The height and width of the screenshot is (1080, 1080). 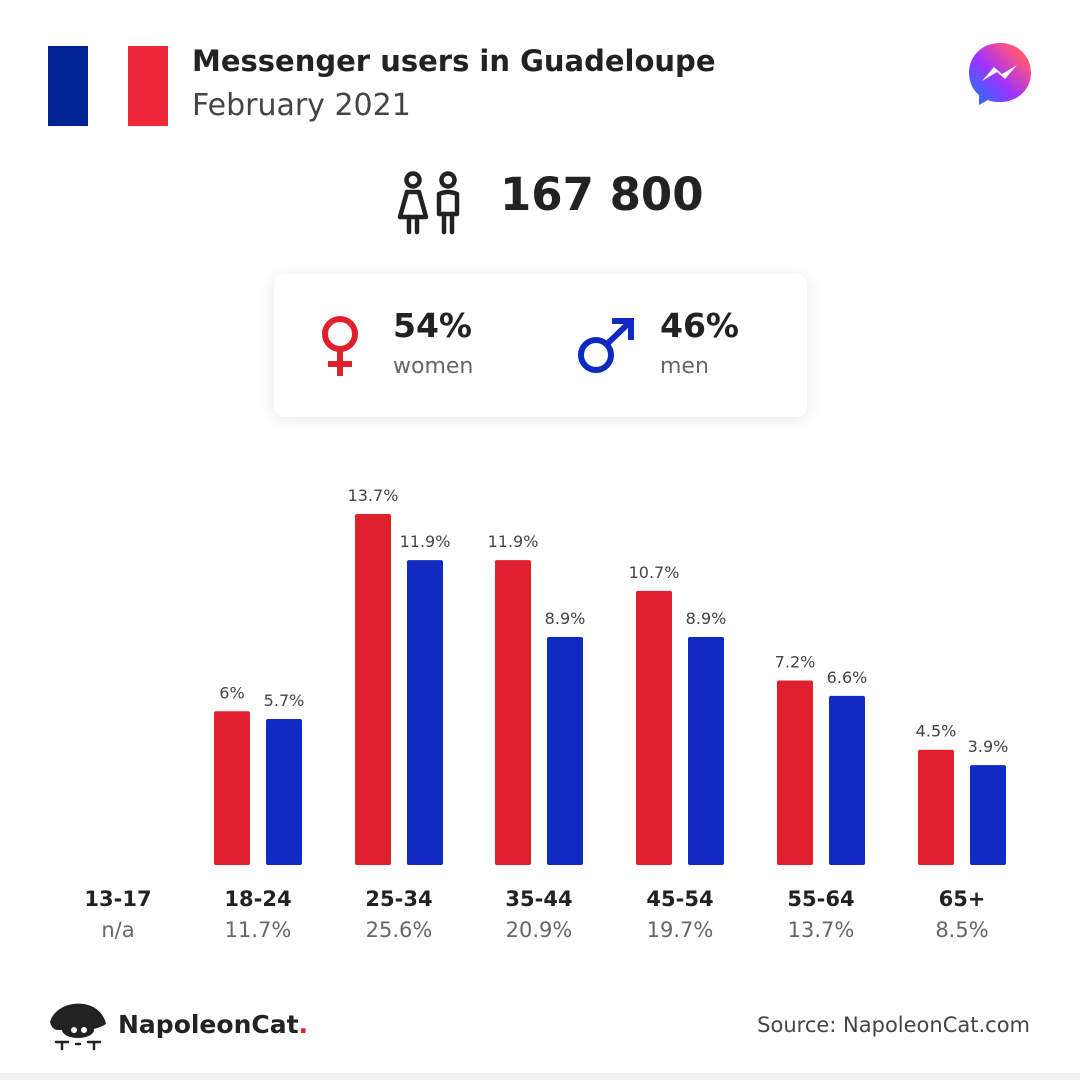 What do you see at coordinates (936, 807) in the screenshot?
I see `bar-women-65+` at bounding box center [936, 807].